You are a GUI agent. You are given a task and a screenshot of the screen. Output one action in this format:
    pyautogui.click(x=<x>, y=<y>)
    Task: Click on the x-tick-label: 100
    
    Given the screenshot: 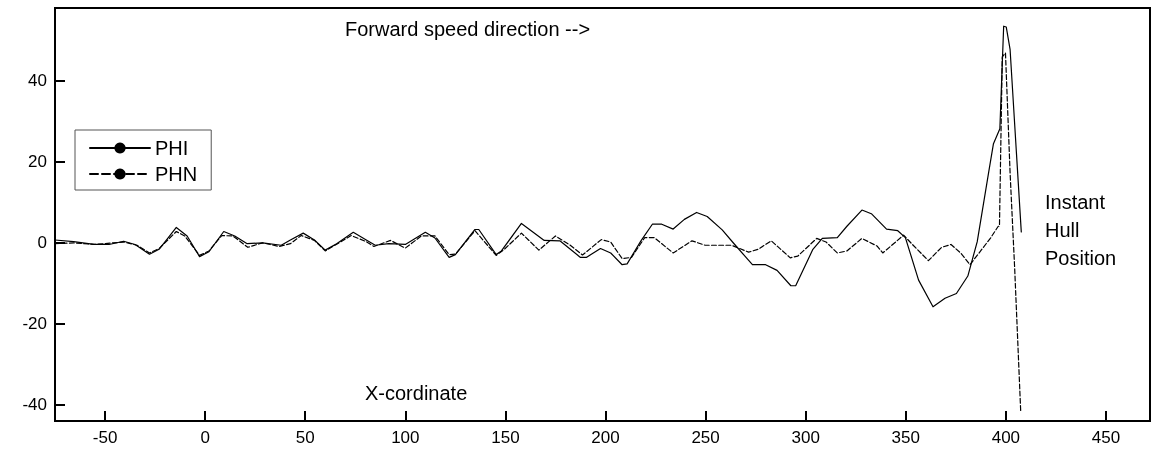 What is the action you would take?
    pyautogui.click(x=405, y=437)
    